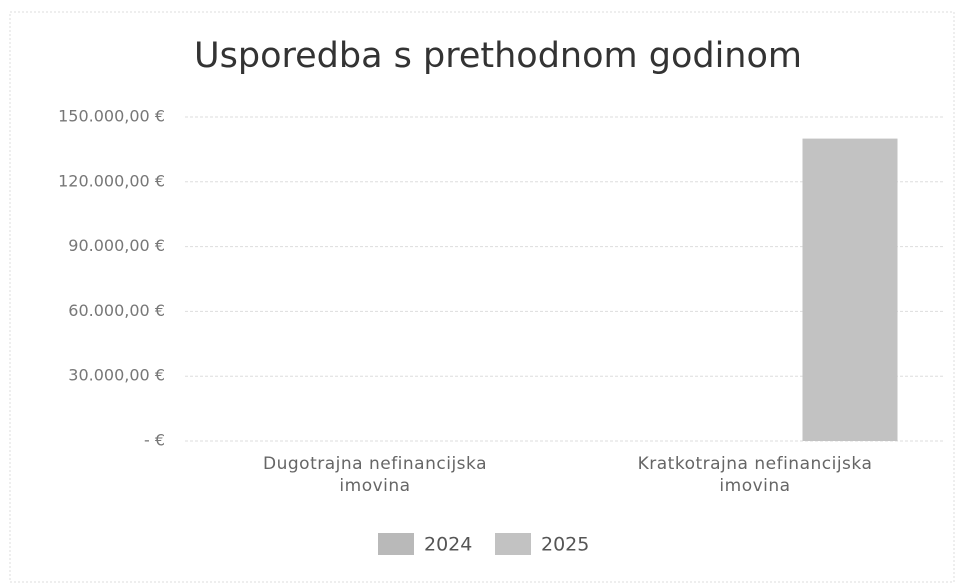  I want to click on y-tick-label: 60.000,00 €, so click(116, 310).